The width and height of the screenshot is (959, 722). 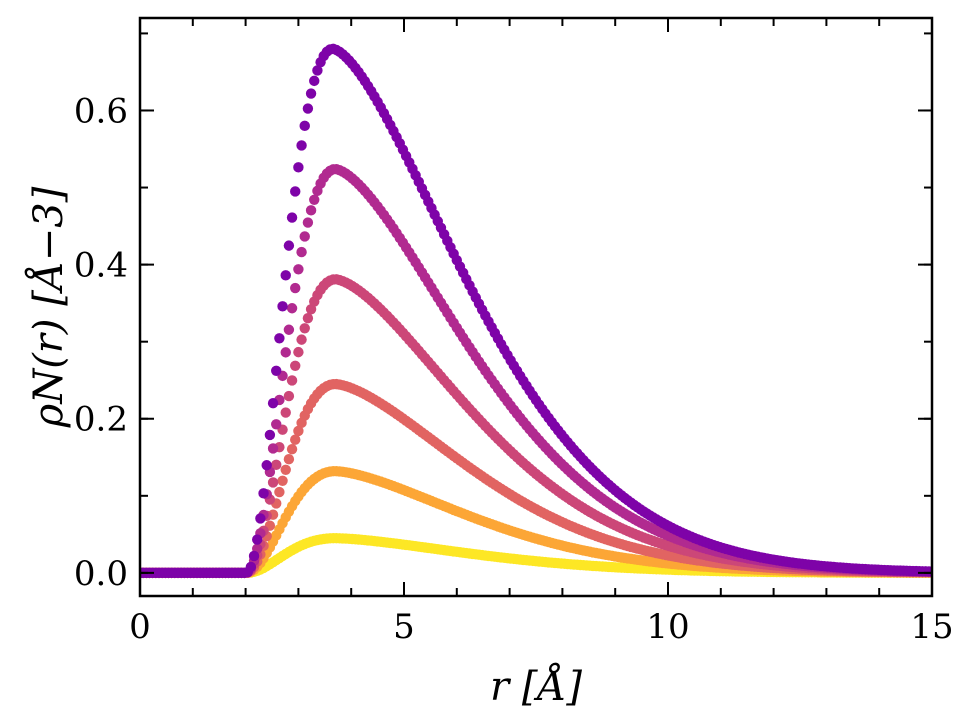 What do you see at coordinates (101, 420) in the screenshot?
I see `y-tick-label: 0.2` at bounding box center [101, 420].